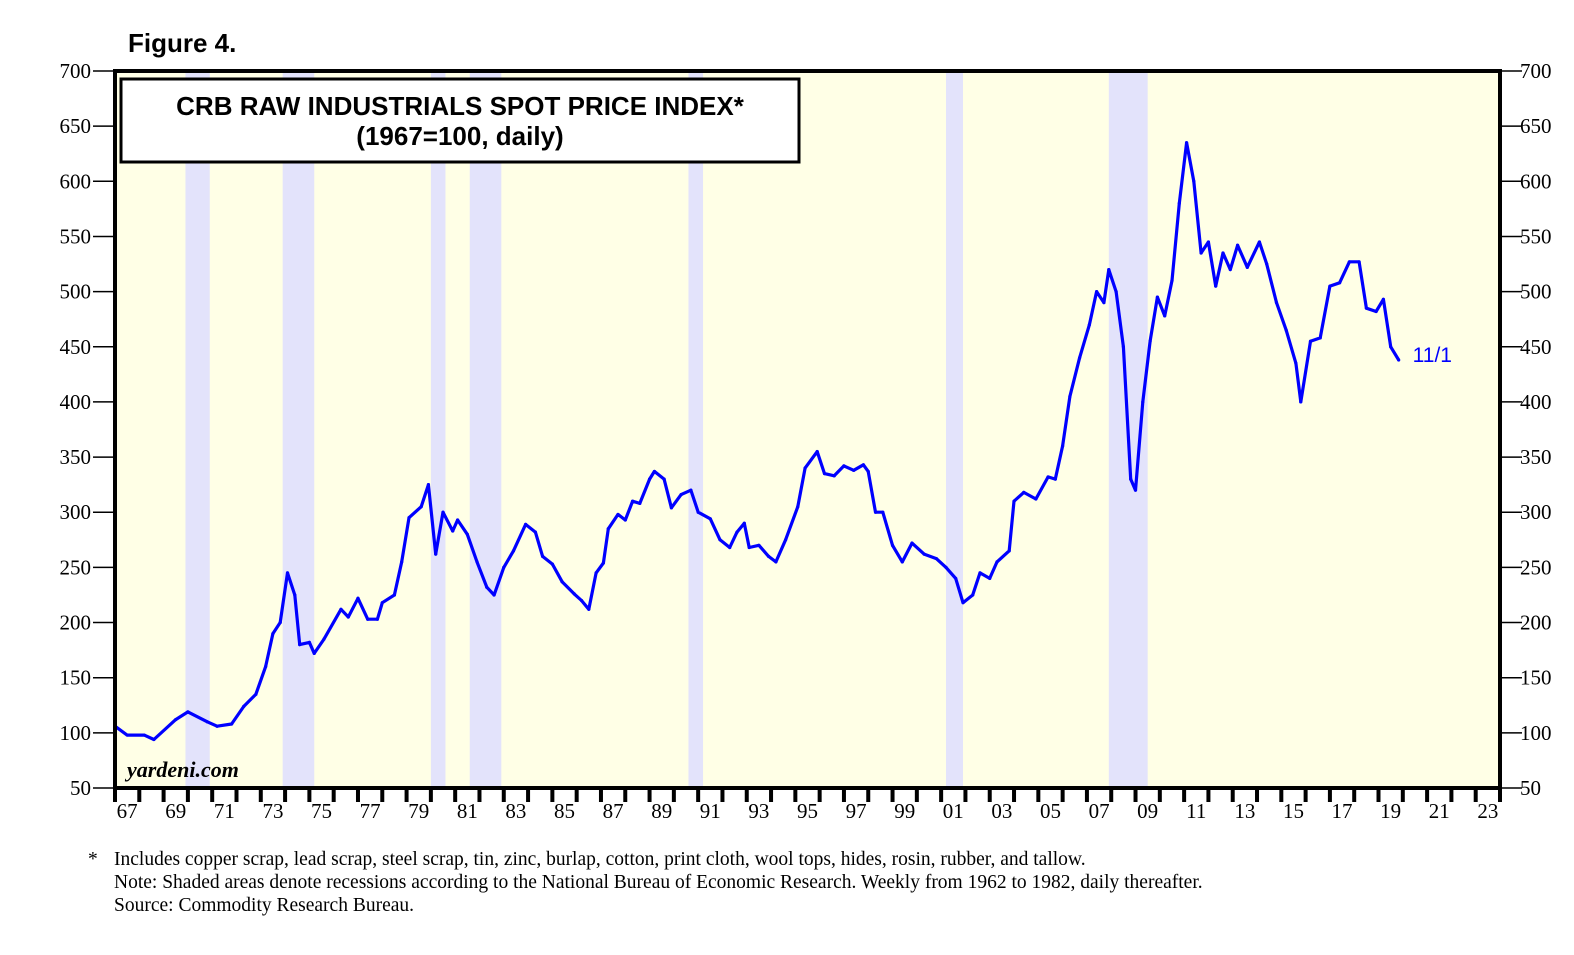  I want to click on x-tick-label: 03, so click(1001, 811).